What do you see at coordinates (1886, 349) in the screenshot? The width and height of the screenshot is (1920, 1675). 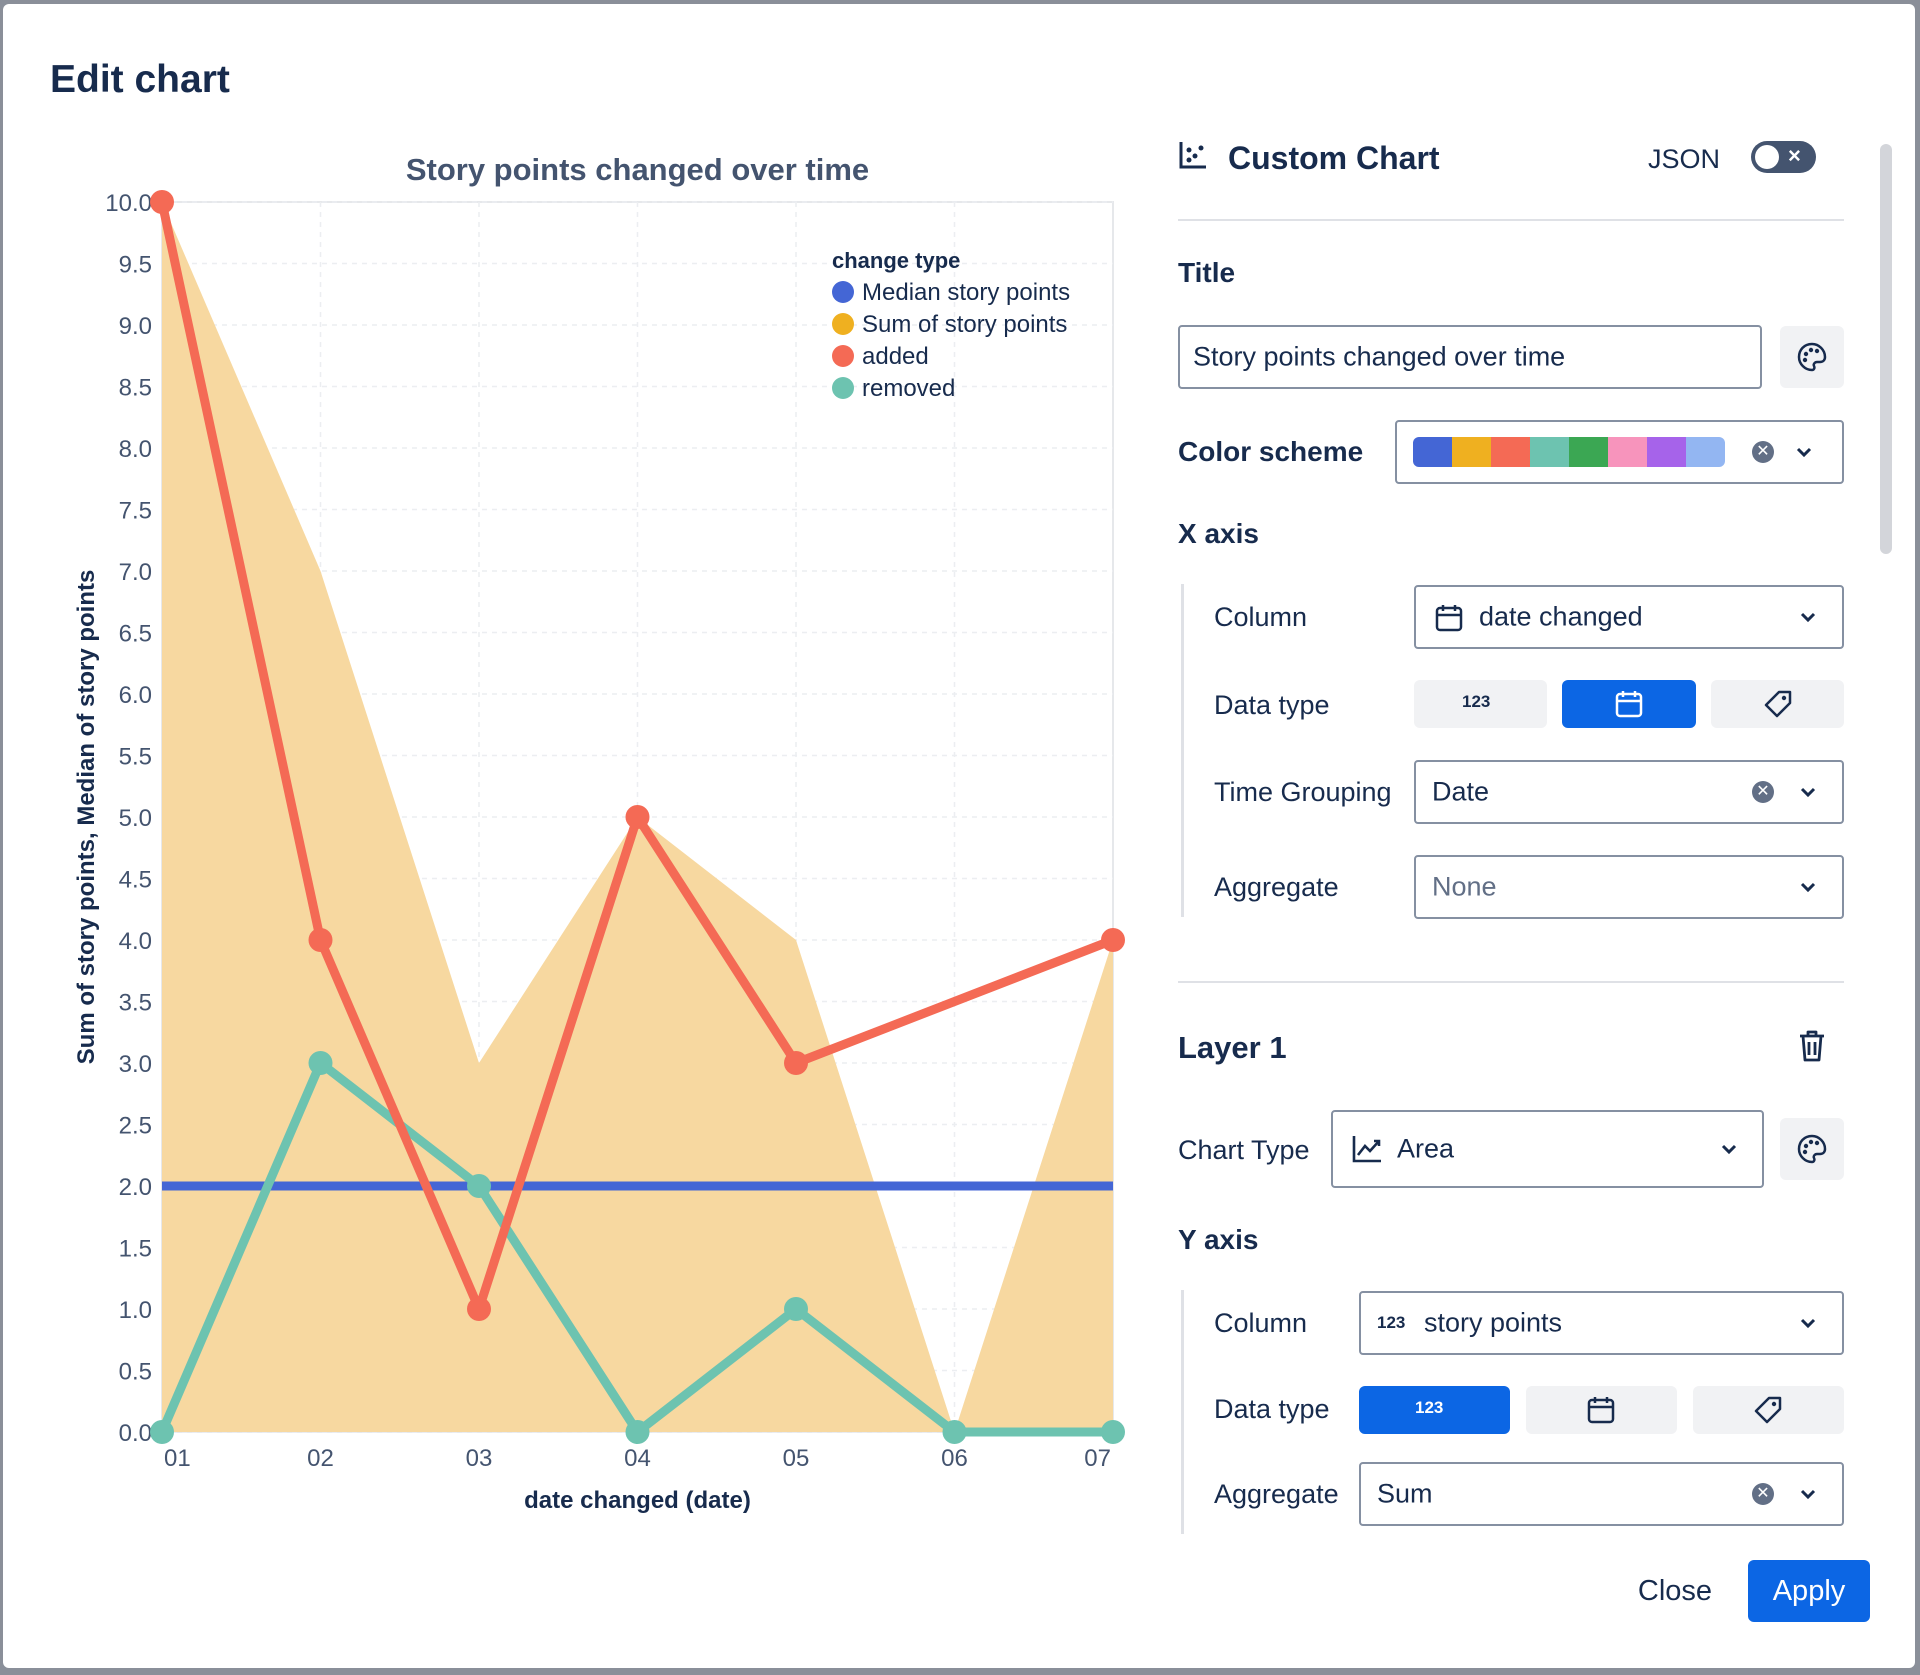 I see `panel-scrollbar-thumb` at bounding box center [1886, 349].